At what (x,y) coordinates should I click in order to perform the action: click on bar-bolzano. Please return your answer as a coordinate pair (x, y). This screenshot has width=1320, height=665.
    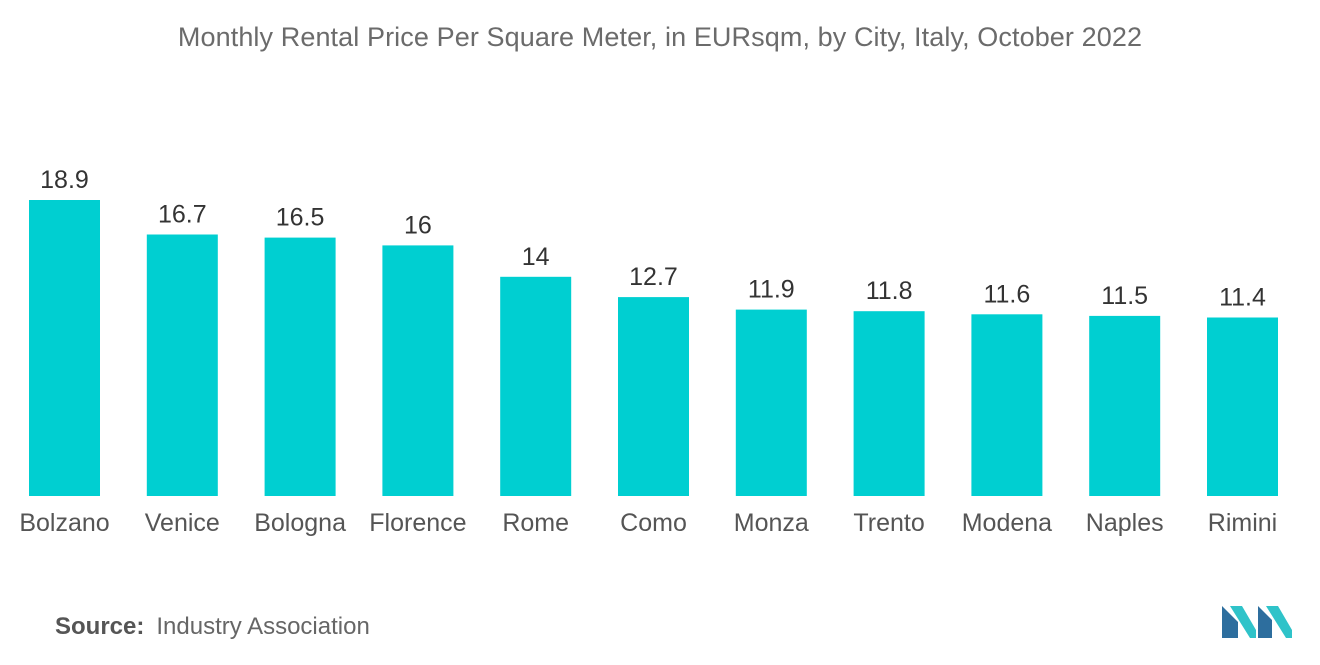
    Looking at the image, I should click on (64, 348).